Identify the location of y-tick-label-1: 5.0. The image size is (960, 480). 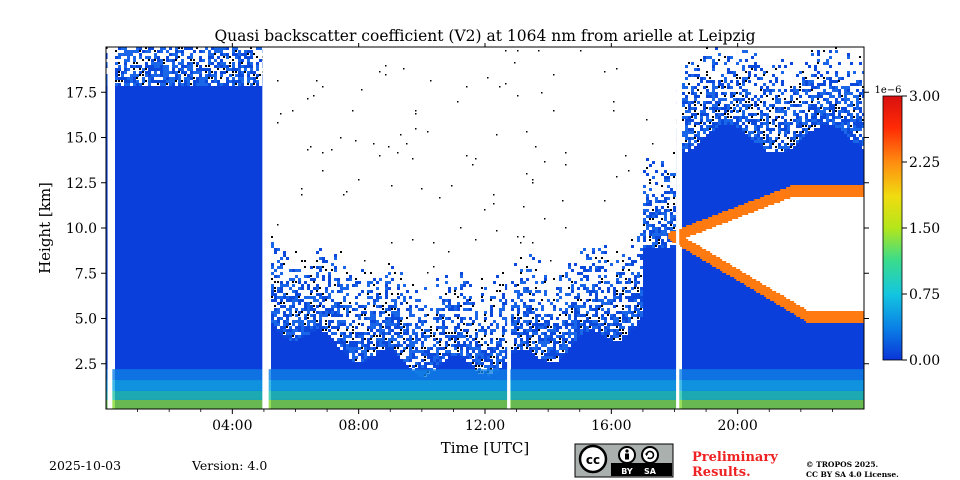
(86, 320).